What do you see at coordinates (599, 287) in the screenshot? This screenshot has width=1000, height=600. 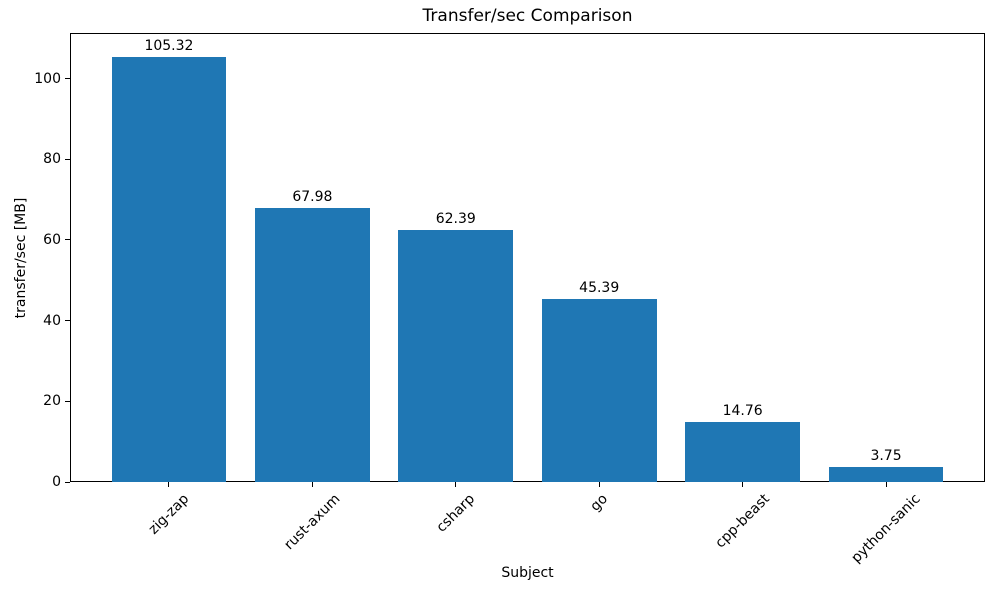 I see `bar-value-label: 45.39` at bounding box center [599, 287].